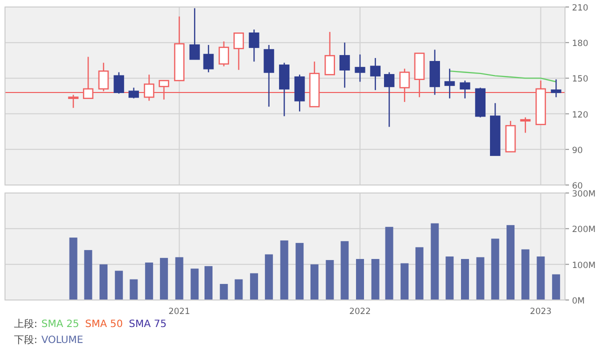 The image size is (600, 349). Describe the element at coordinates (62, 340) in the screenshot. I see `text: VOLUME` at that location.